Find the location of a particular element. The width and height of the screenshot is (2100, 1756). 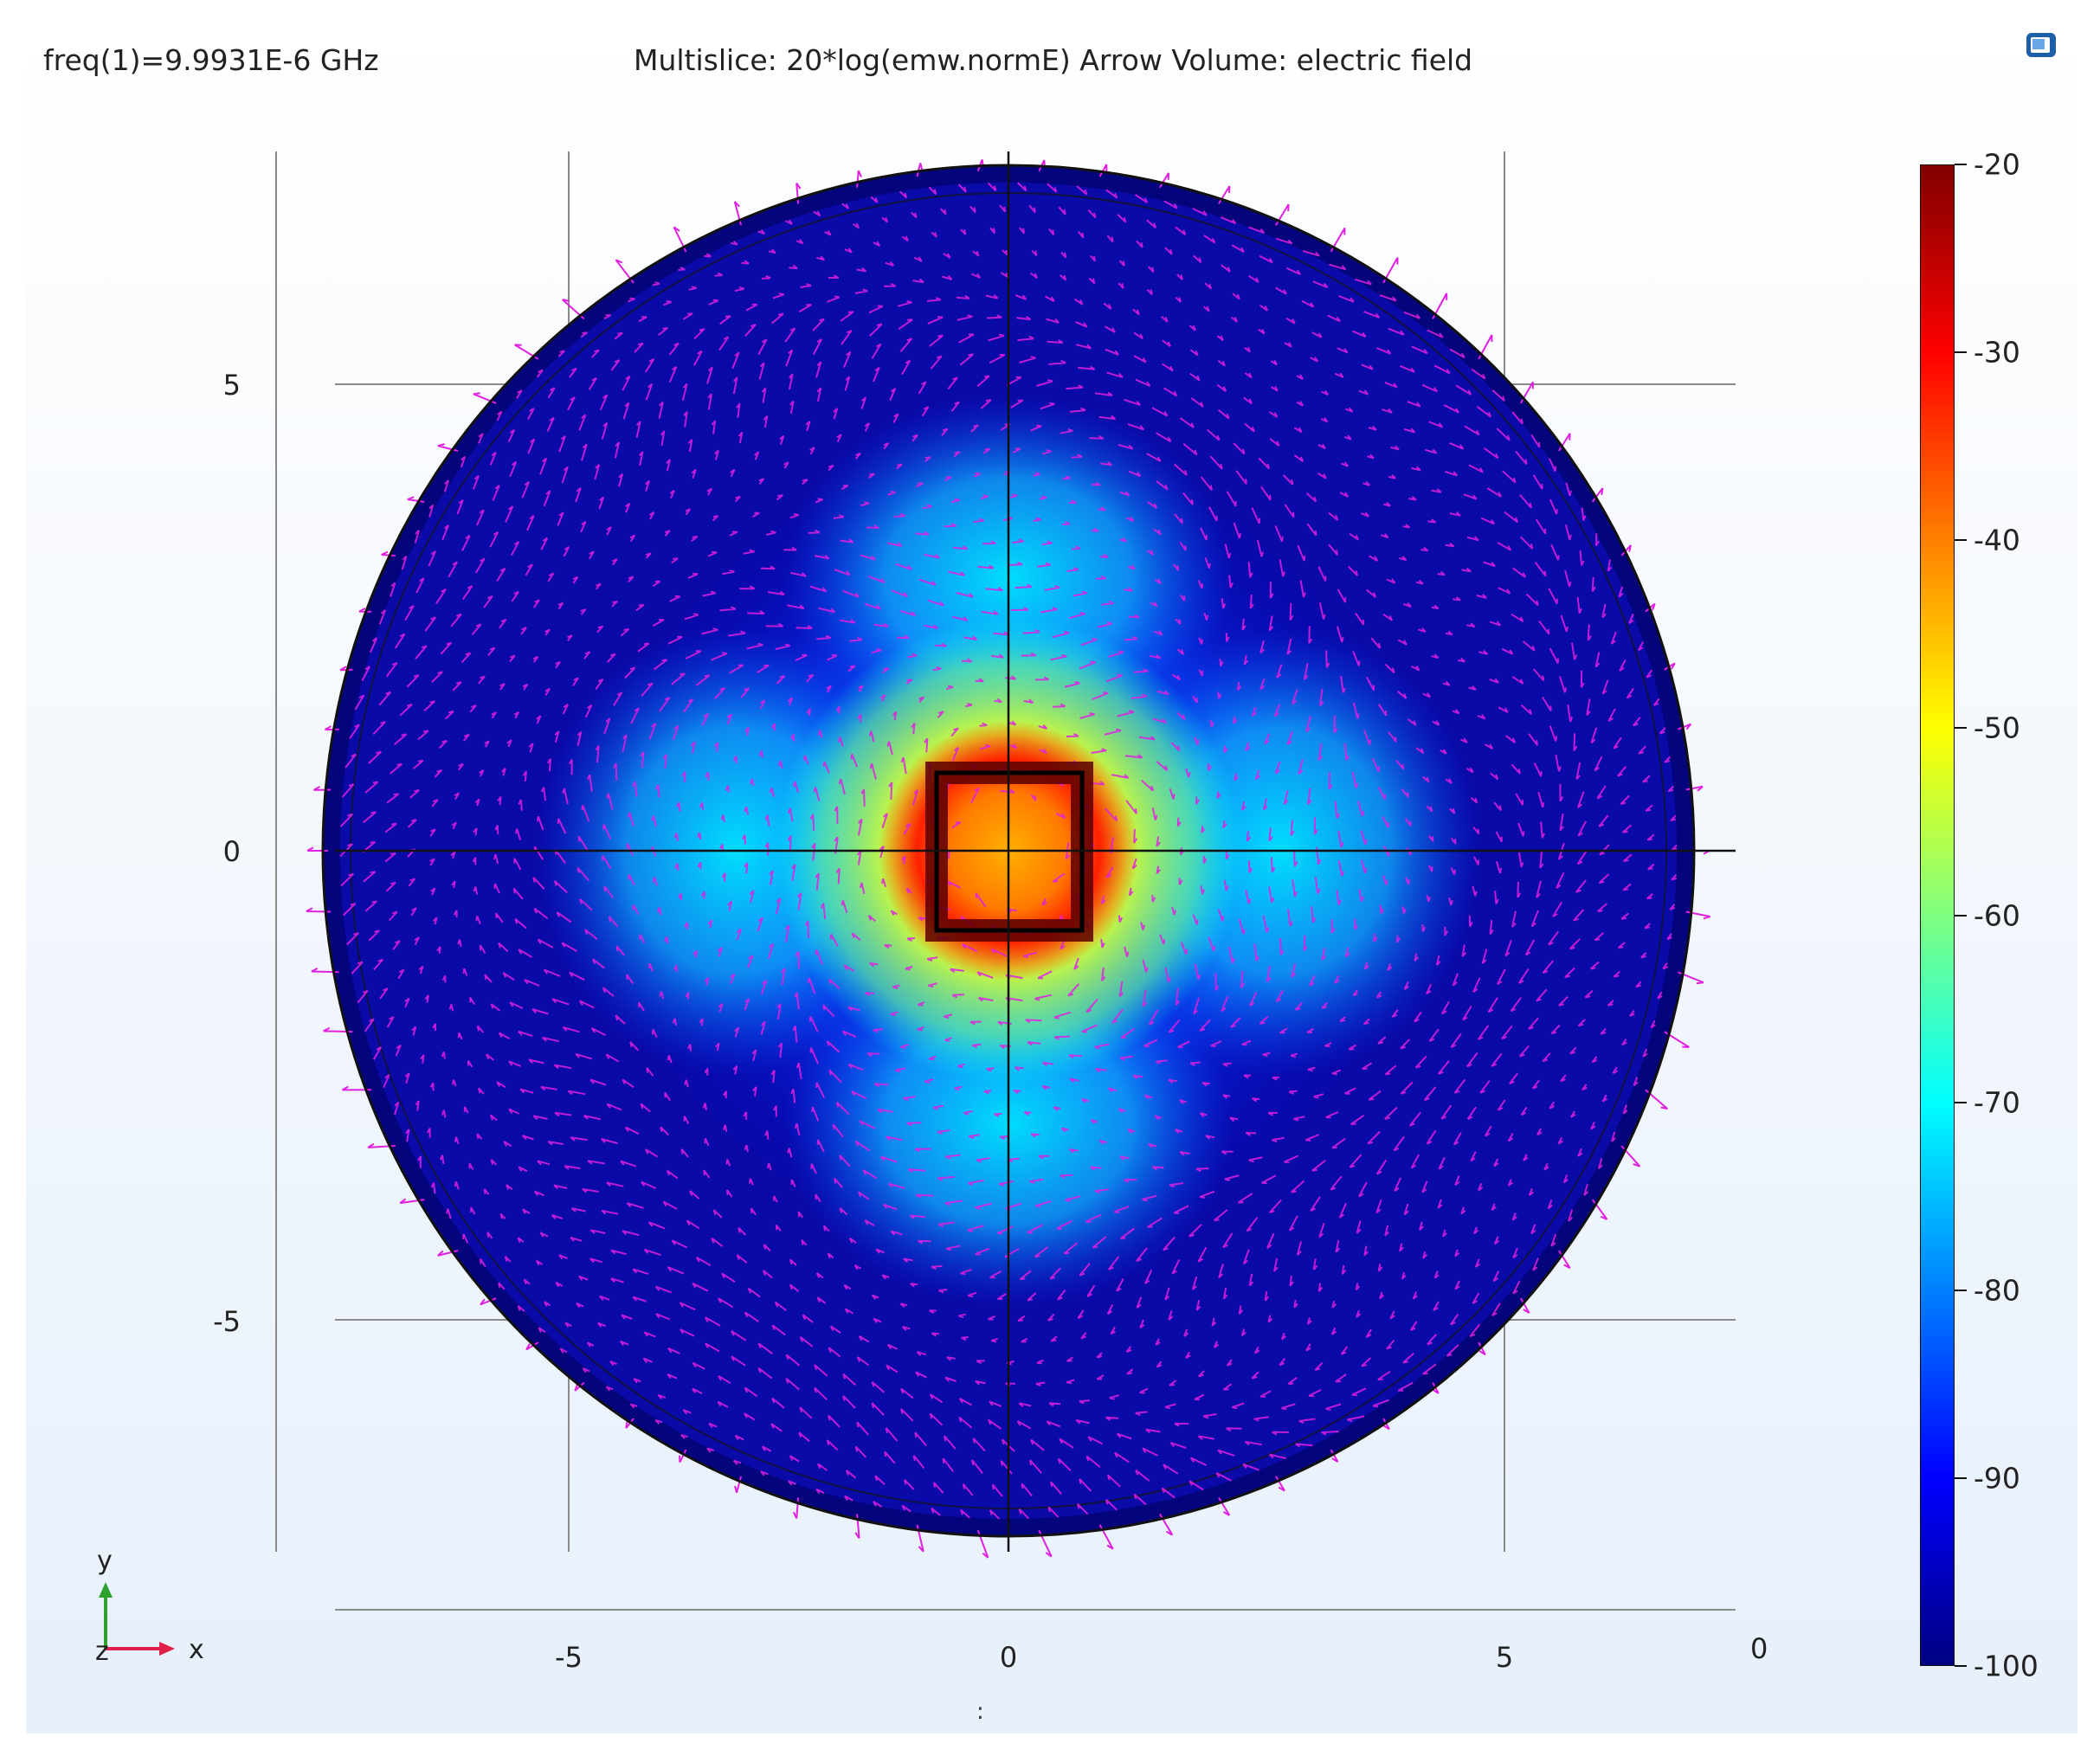

frequency-label: freq(1)=9.9931E-6 GHz is located at coordinates (211, 60).